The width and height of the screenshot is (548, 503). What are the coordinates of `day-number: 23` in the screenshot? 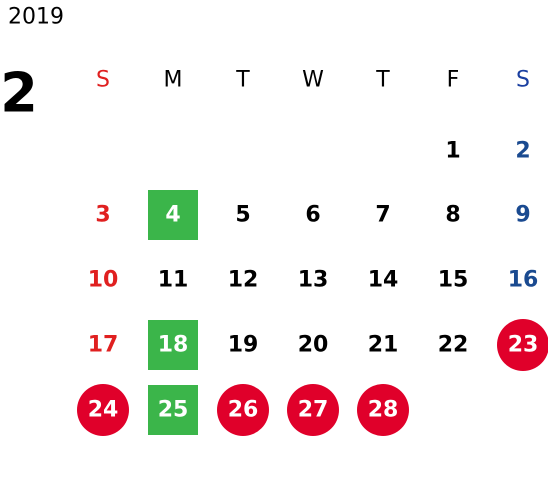 It's located at (523, 345).